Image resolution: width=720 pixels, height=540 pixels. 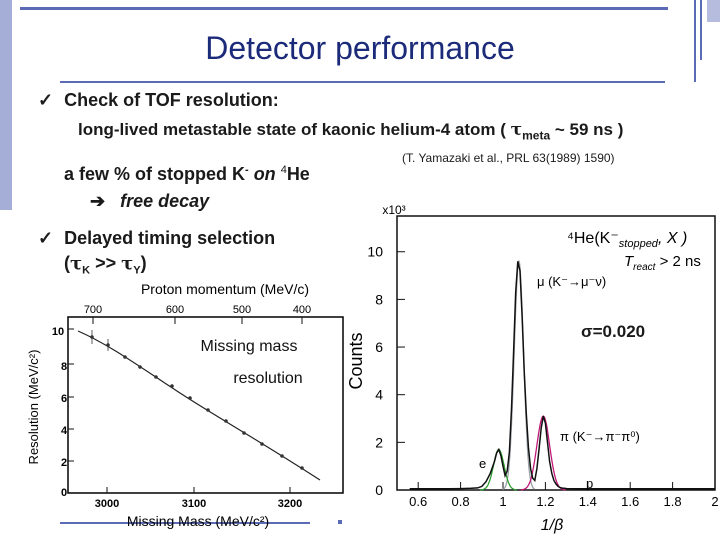 What do you see at coordinates (170, 238) in the screenshot?
I see `bullet-timing-text: Delayed timing selection` at bounding box center [170, 238].